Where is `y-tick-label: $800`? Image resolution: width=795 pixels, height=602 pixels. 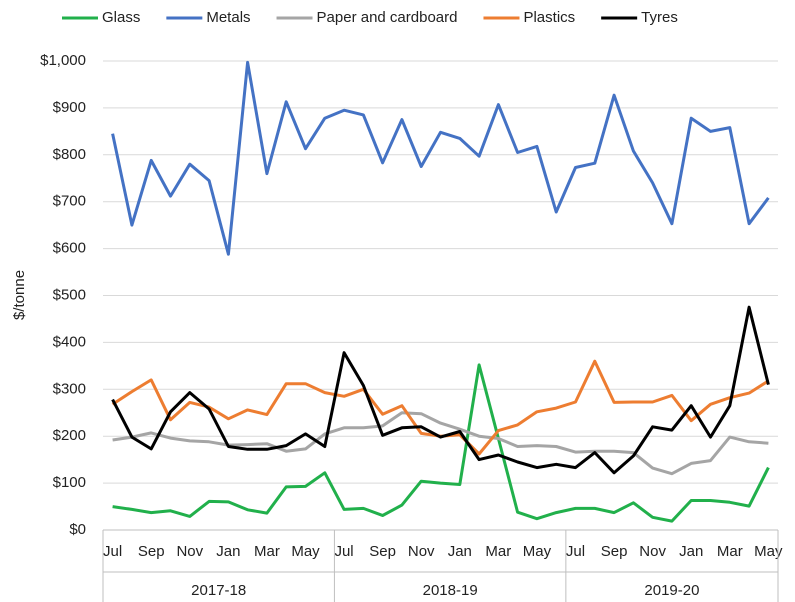
y-tick-label: $800 is located at coordinates (69, 154).